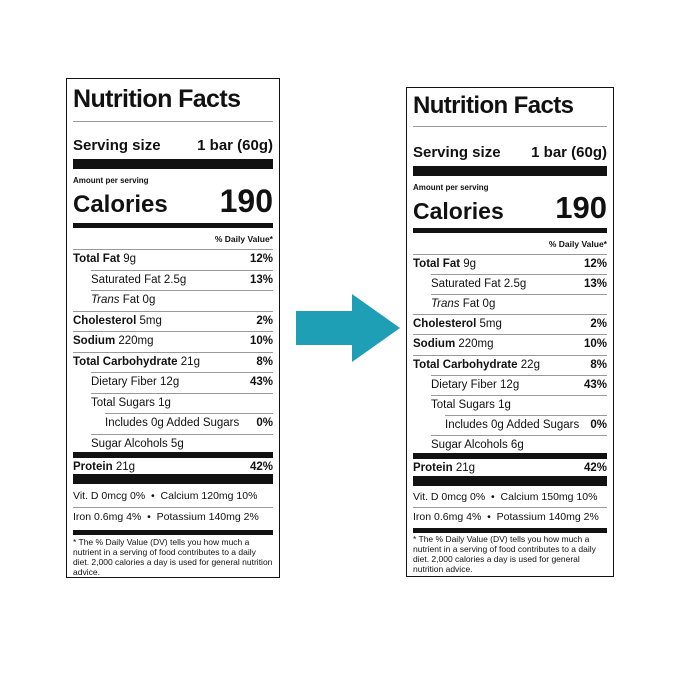 This screenshot has width=679, height=679. I want to click on nutrient-row: Total Carbohydrate 22g 8%, so click(510, 365).